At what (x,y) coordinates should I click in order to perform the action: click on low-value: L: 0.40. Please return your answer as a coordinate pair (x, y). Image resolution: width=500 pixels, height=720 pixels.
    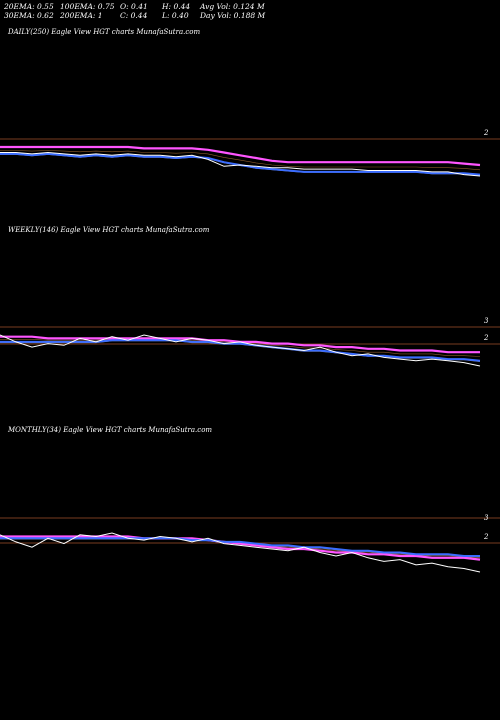
    Looking at the image, I should click on (175, 15).